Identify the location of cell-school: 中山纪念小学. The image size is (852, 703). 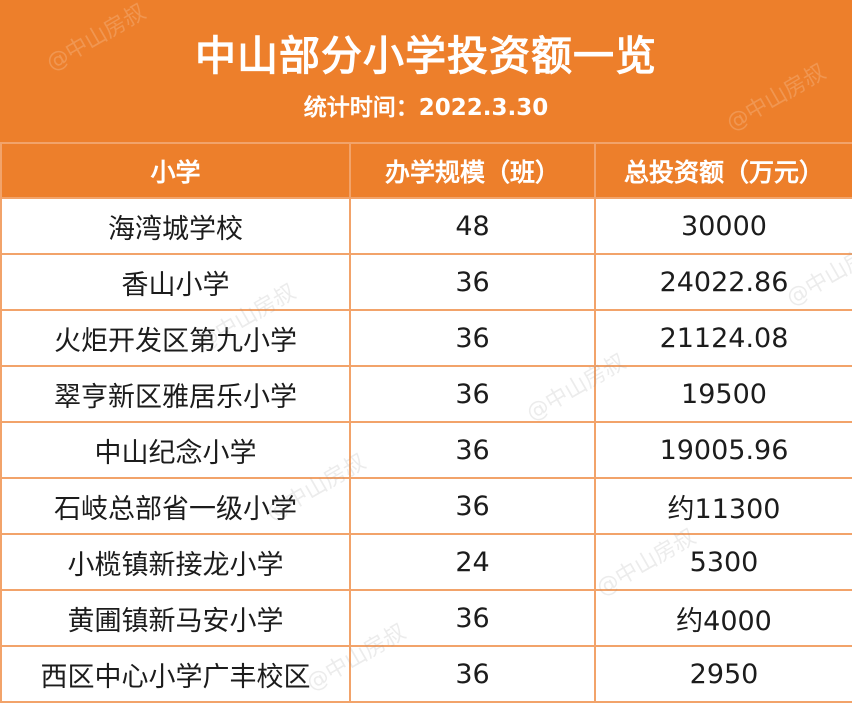
(175, 450).